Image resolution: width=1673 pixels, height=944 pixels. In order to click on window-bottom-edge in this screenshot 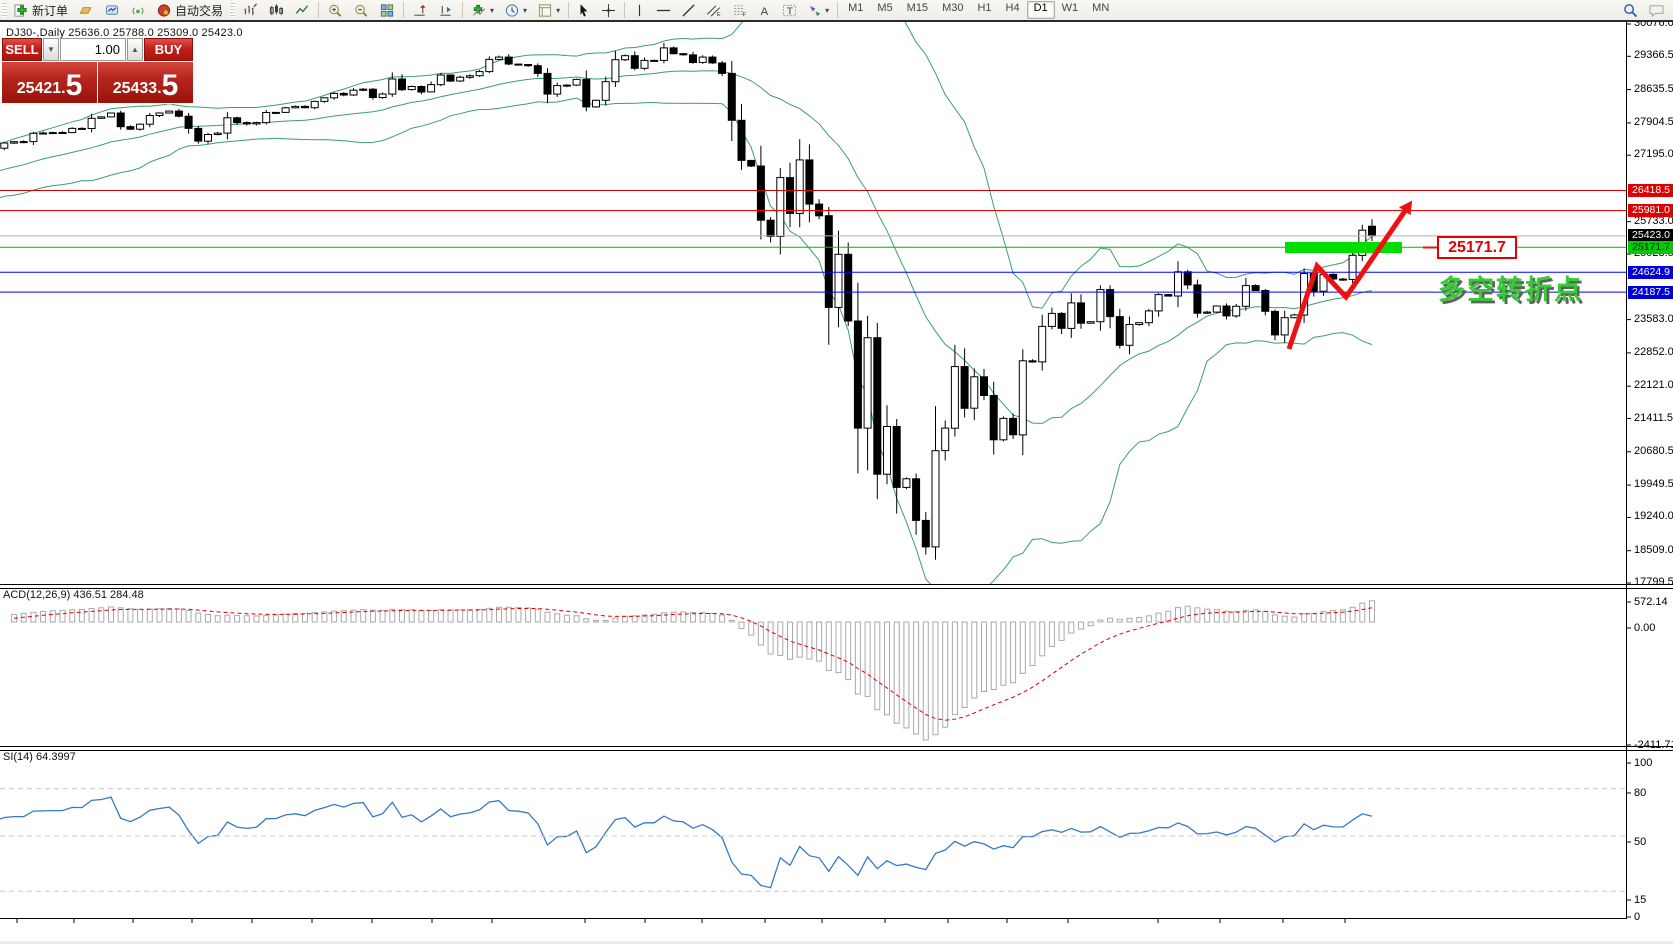, I will do `click(836, 942)`.